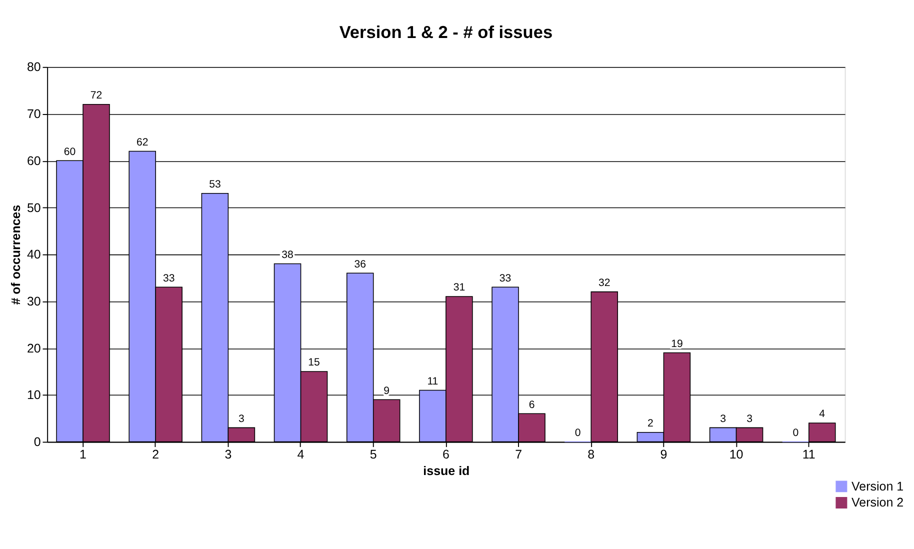 The height and width of the screenshot is (549, 914). I want to click on data-label: 9, so click(387, 390).